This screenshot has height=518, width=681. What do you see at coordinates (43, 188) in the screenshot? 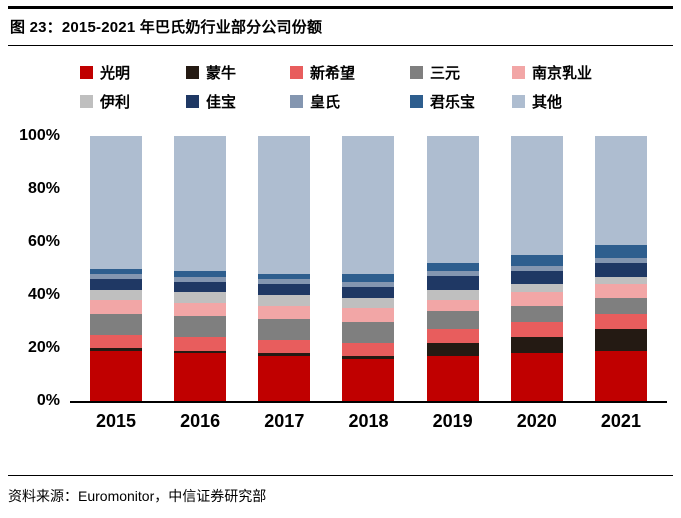
I see `y-axis-tick-label: 80%` at bounding box center [43, 188].